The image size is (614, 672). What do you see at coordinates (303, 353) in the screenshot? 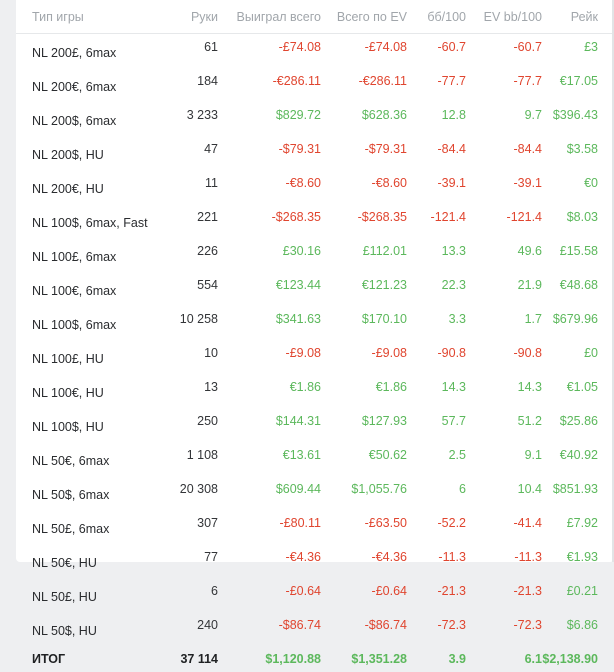
I see `cell-won: -£9.08` at bounding box center [303, 353].